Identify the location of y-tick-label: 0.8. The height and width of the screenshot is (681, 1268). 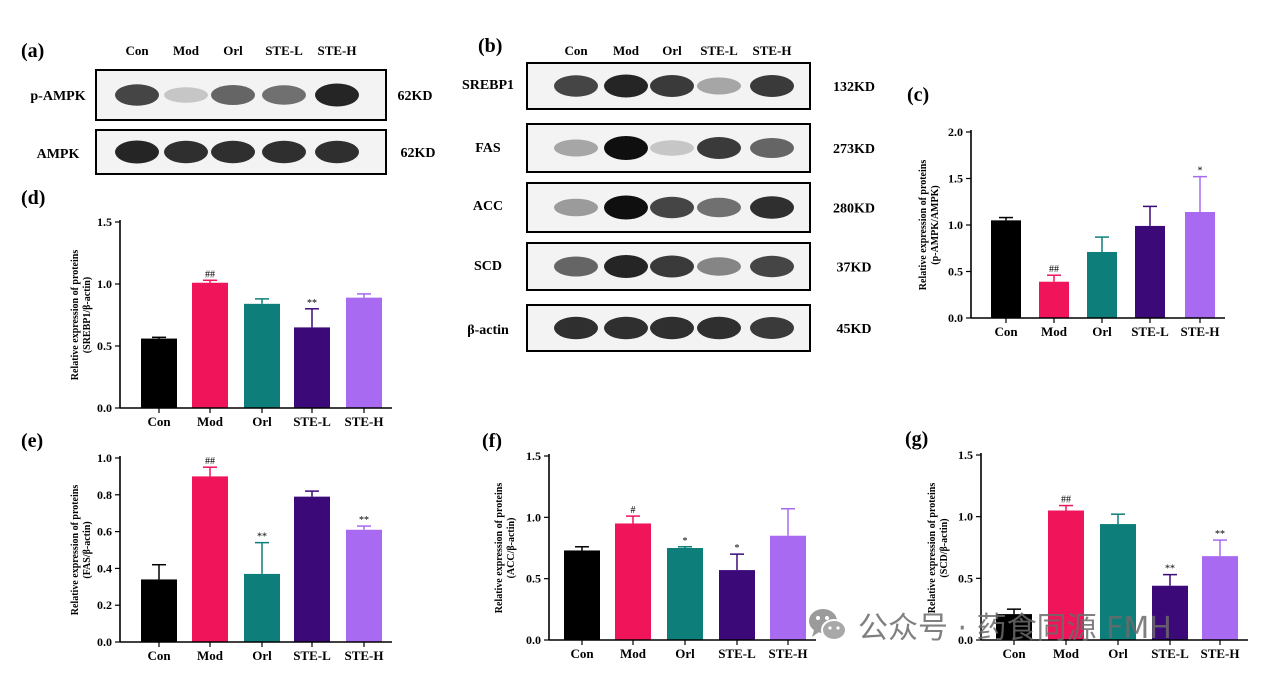
(104, 495).